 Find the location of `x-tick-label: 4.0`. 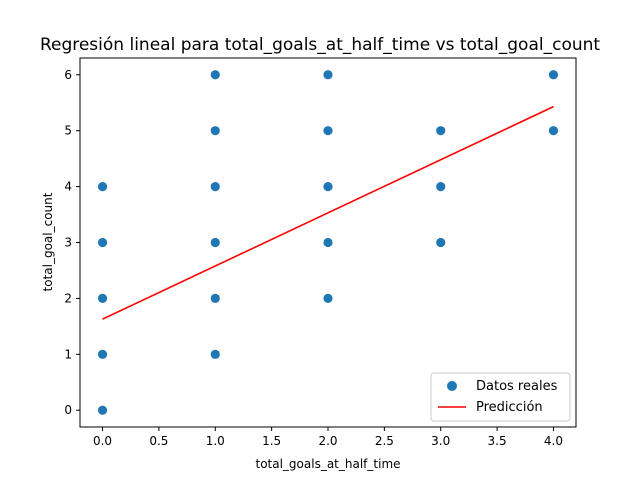

x-tick-label: 4.0 is located at coordinates (553, 441).